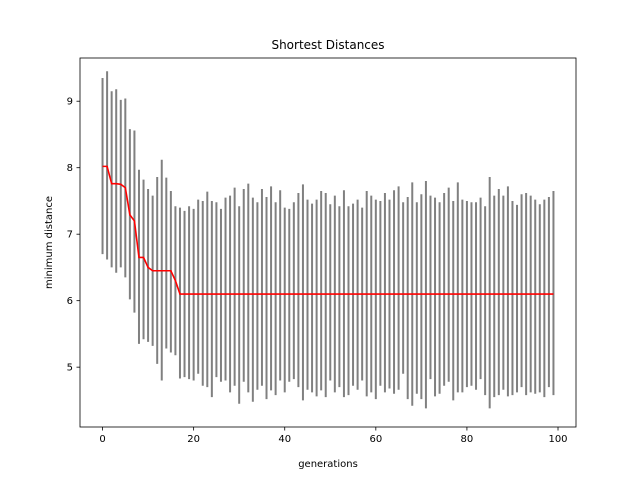  Describe the element at coordinates (557, 439) in the screenshot. I see `x-tick-label: 100` at that location.